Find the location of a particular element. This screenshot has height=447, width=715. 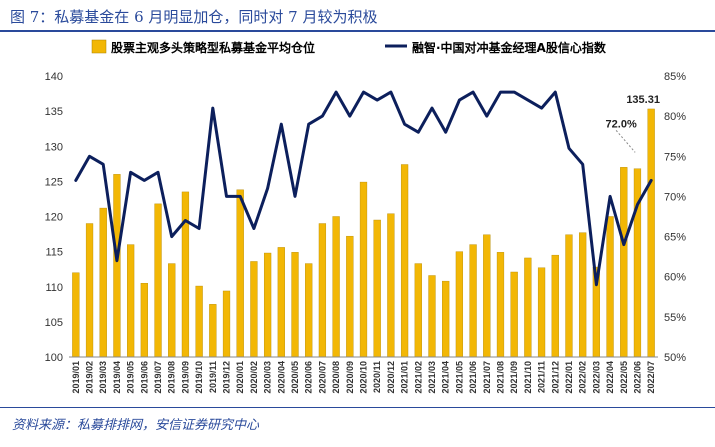

line-label-leader is located at coordinates (625, 141).